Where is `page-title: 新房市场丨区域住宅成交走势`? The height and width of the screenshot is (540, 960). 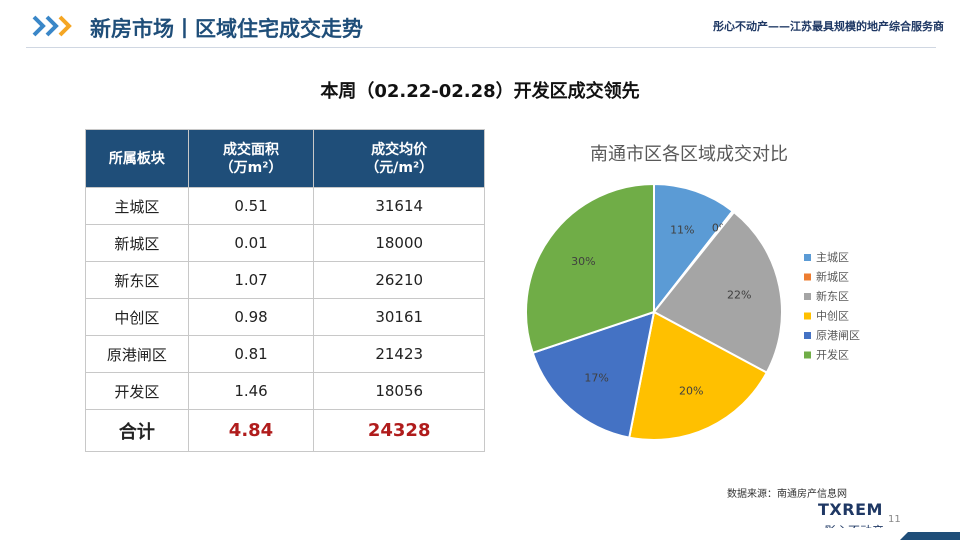
page-title: 新房市场丨区域住宅成交走势 is located at coordinates (226, 29).